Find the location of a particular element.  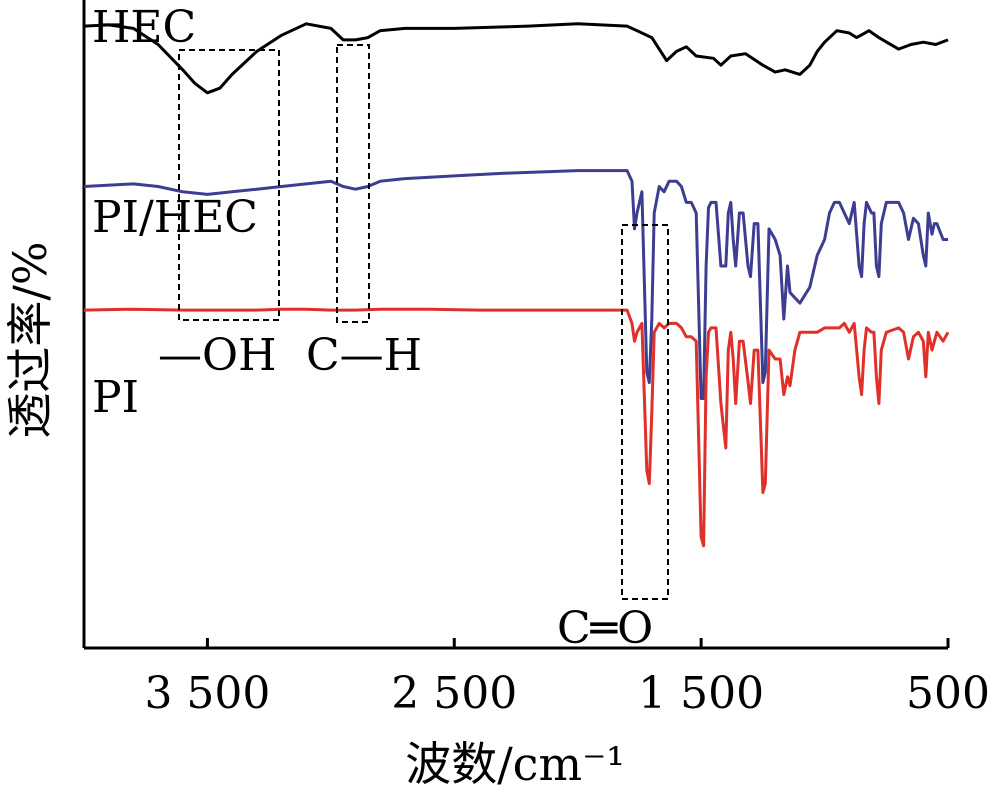

y-axis-title: 透过率/% is located at coordinates (30, 339).